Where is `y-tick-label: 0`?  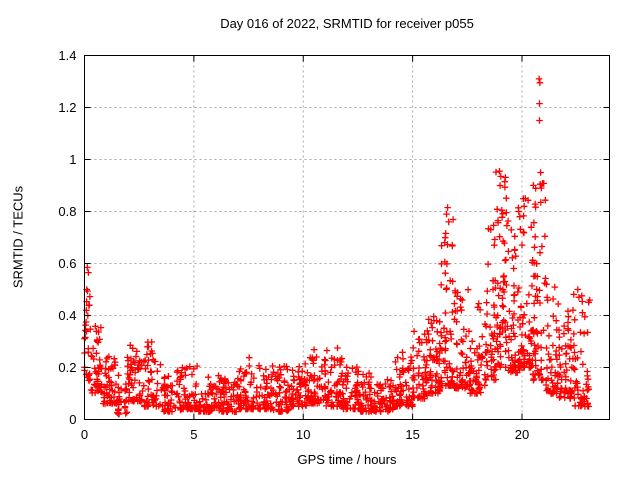
y-tick-label: 0 is located at coordinates (72, 419).